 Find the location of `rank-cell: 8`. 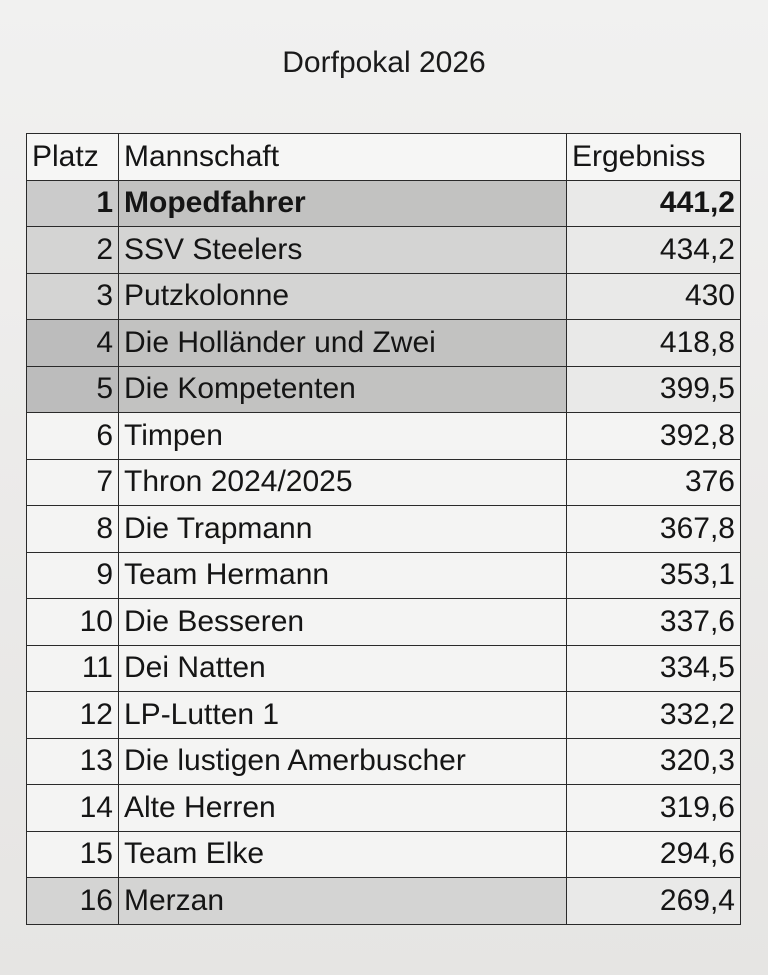

rank-cell: 8 is located at coordinates (72, 529).